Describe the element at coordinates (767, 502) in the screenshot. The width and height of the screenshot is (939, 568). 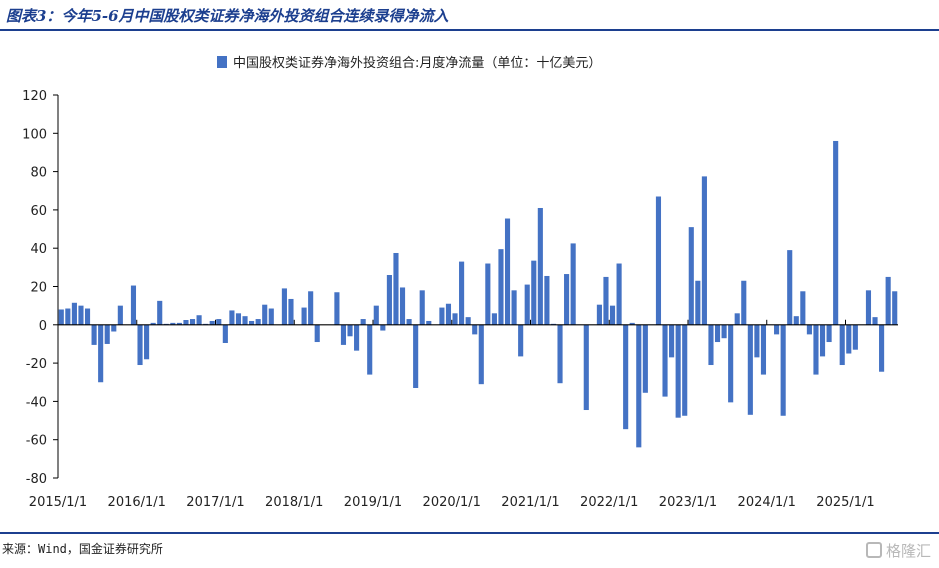
I see `x-tick-label: 2024/1/1` at that location.